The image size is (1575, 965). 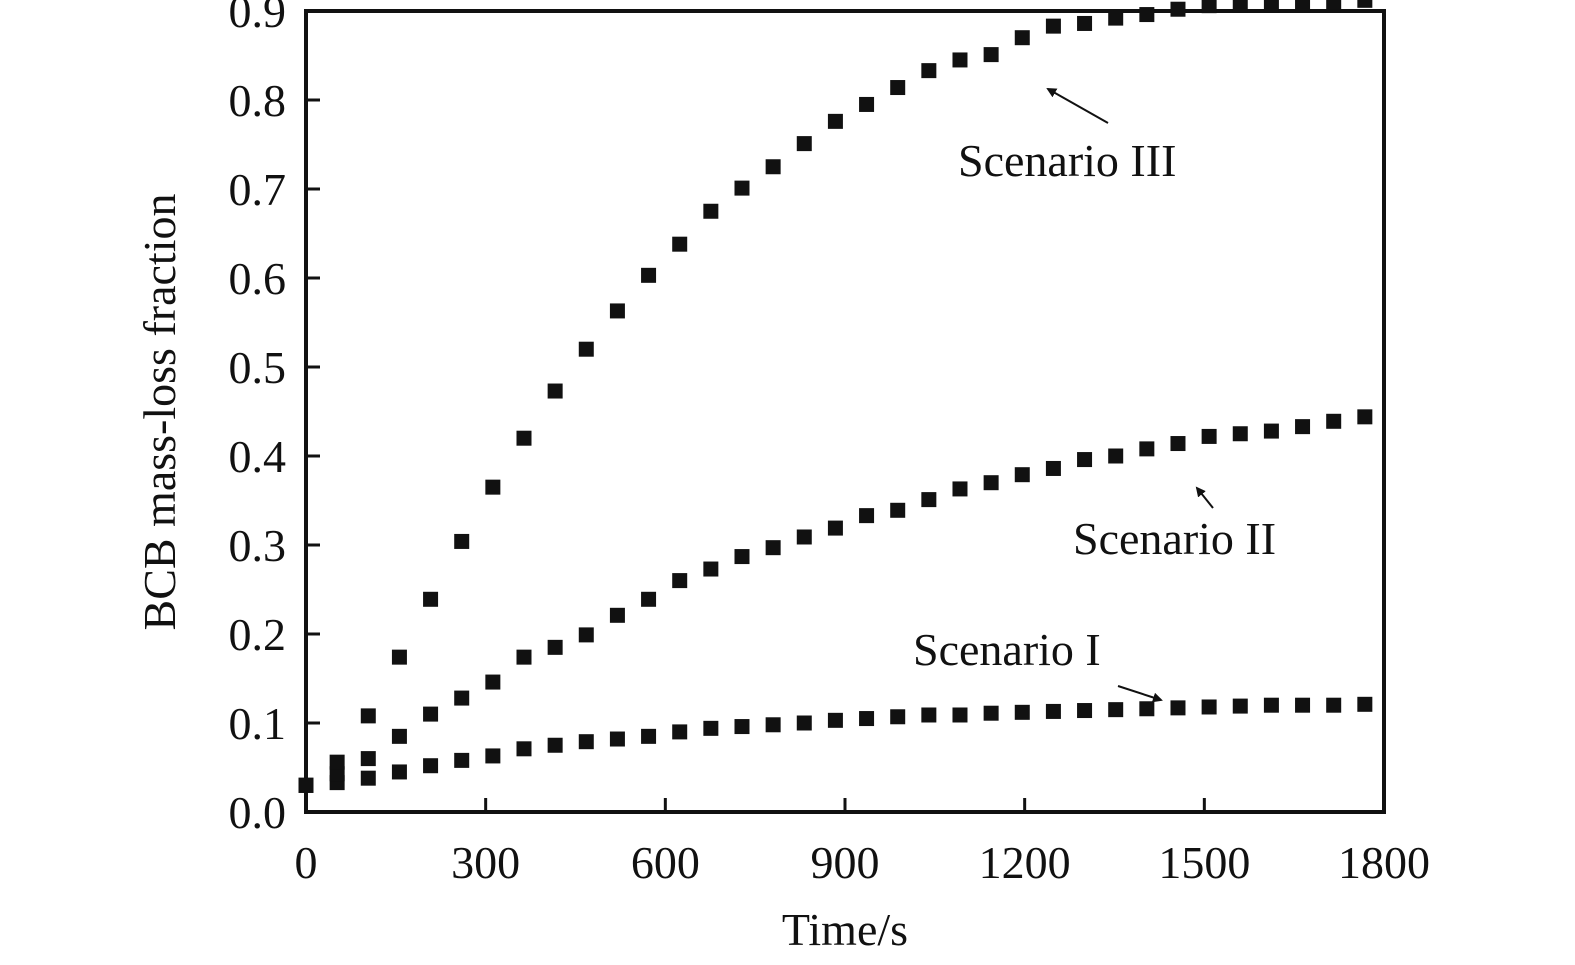 I want to click on x-tick-label: 1500, so click(x=1204, y=862).